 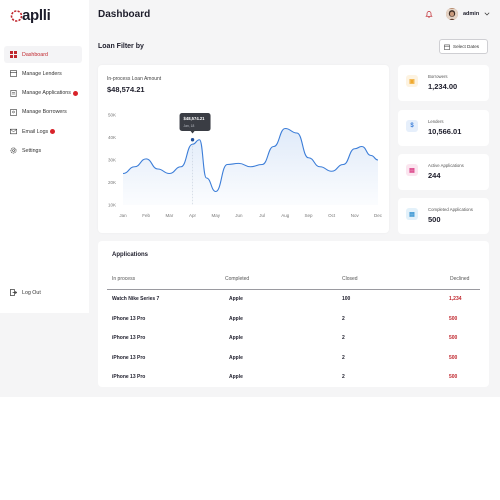 I want to click on logo-text: aplli, so click(x=36, y=15).